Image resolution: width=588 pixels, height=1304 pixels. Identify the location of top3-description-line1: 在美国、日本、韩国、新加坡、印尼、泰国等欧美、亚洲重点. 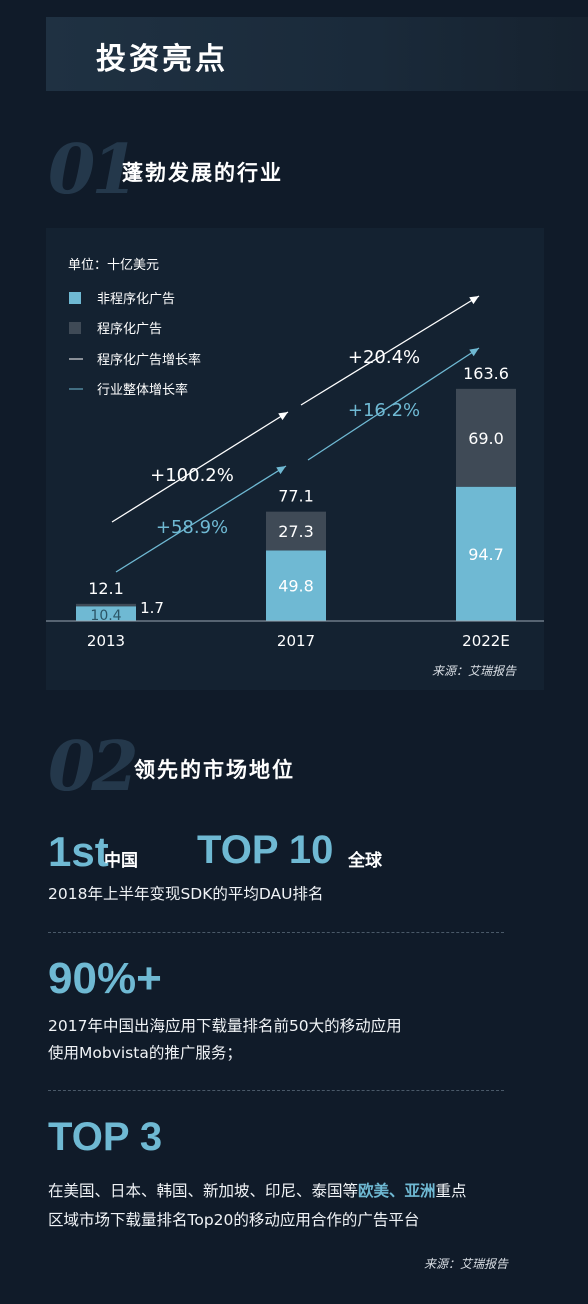
(257, 1191).